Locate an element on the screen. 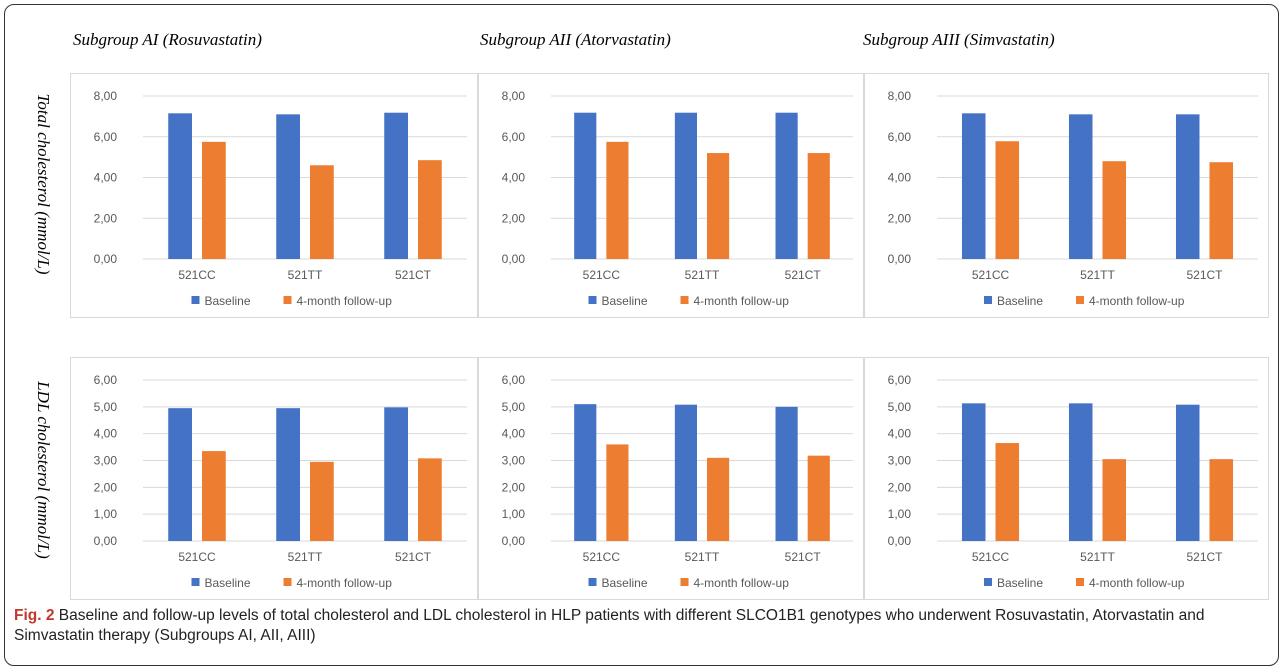  row-title-ldl-cholesterol: LDL cholesterol (mmol/L) is located at coordinates (43, 470).